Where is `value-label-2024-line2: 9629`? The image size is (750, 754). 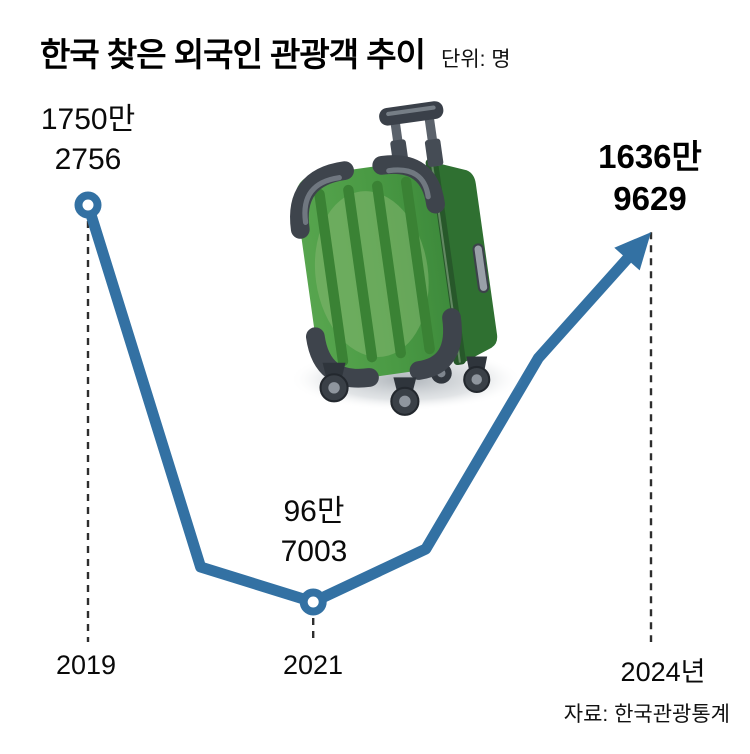
value-label-2024-line2: 9629 is located at coordinates (650, 198).